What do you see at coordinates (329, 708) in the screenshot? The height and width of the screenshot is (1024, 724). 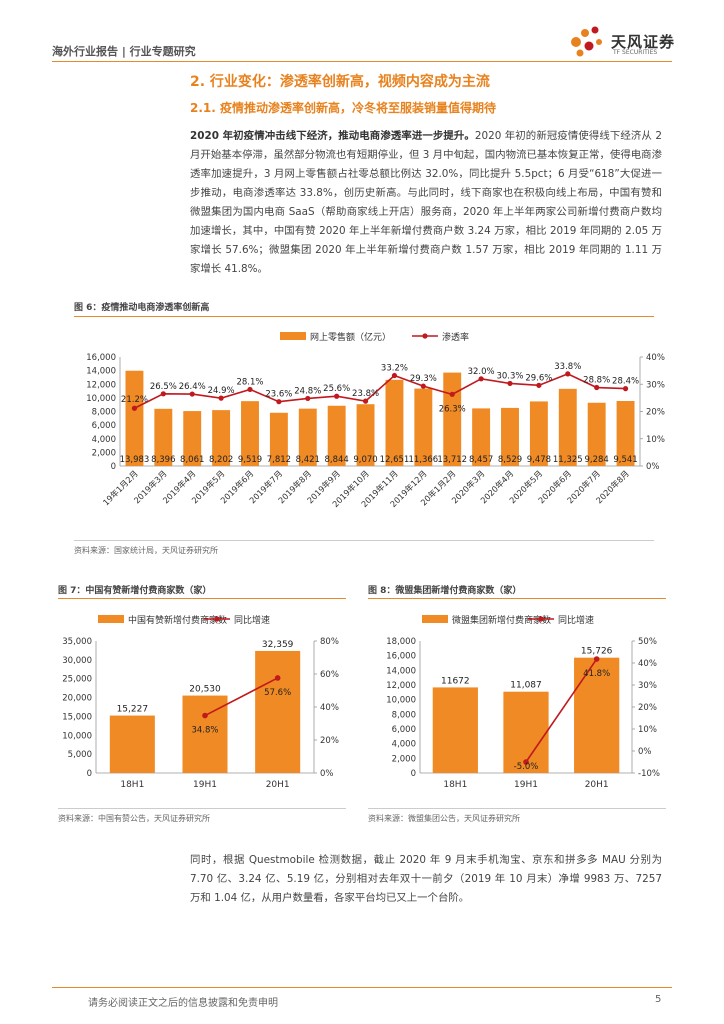 I see `y-right-tick-label: 40%` at bounding box center [329, 708].